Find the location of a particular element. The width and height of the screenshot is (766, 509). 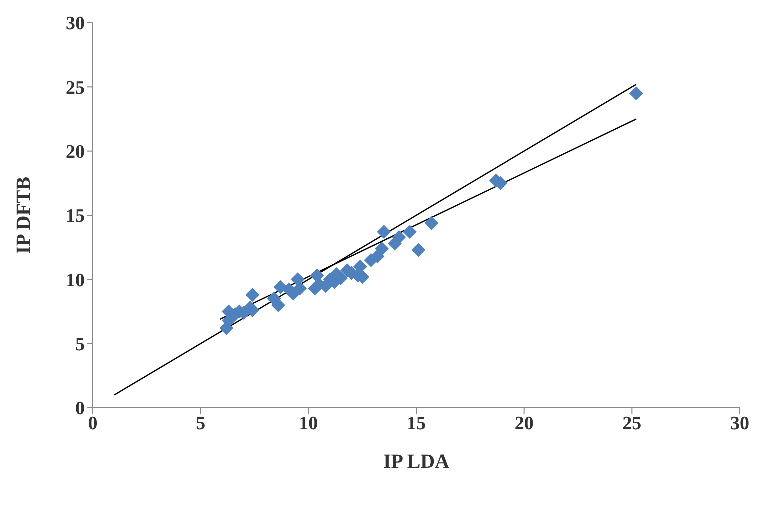

x-tick-label: 10 is located at coordinates (308, 423).